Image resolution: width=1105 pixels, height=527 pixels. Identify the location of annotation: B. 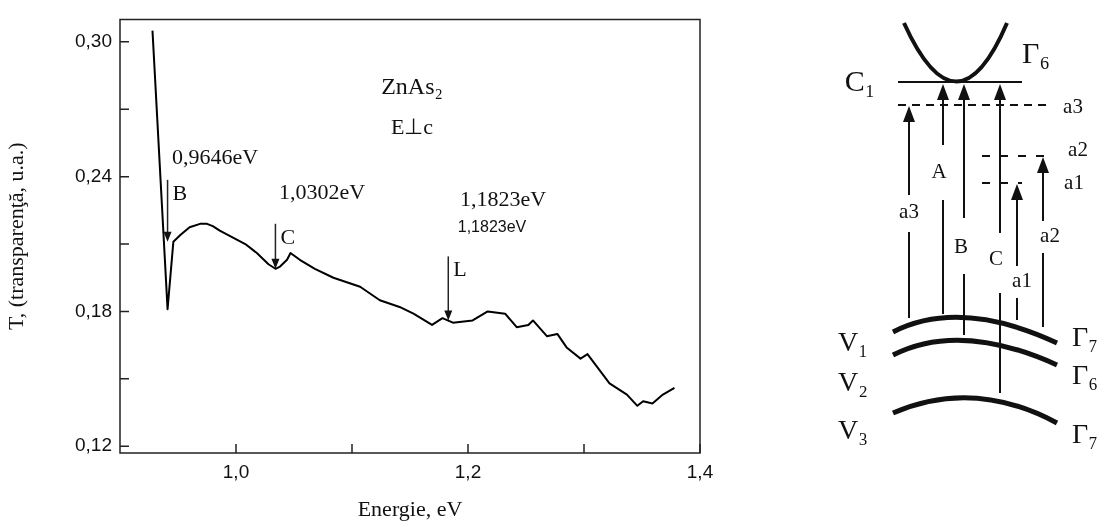
(180, 192).